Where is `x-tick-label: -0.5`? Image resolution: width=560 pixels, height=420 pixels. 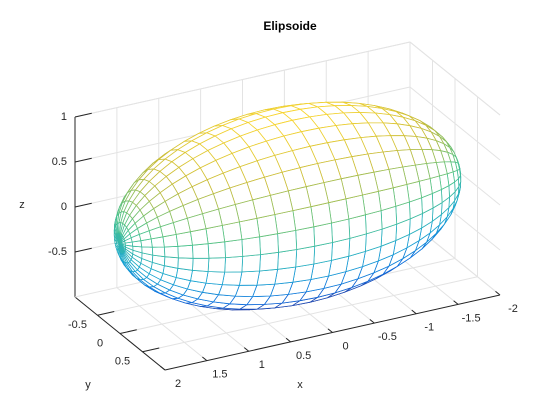 x-tick-label: -0.5 is located at coordinates (387, 337).